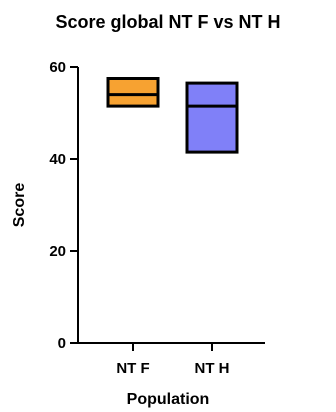  Describe the element at coordinates (19, 205) in the screenshot. I see `y-axis-title: Score` at that location.